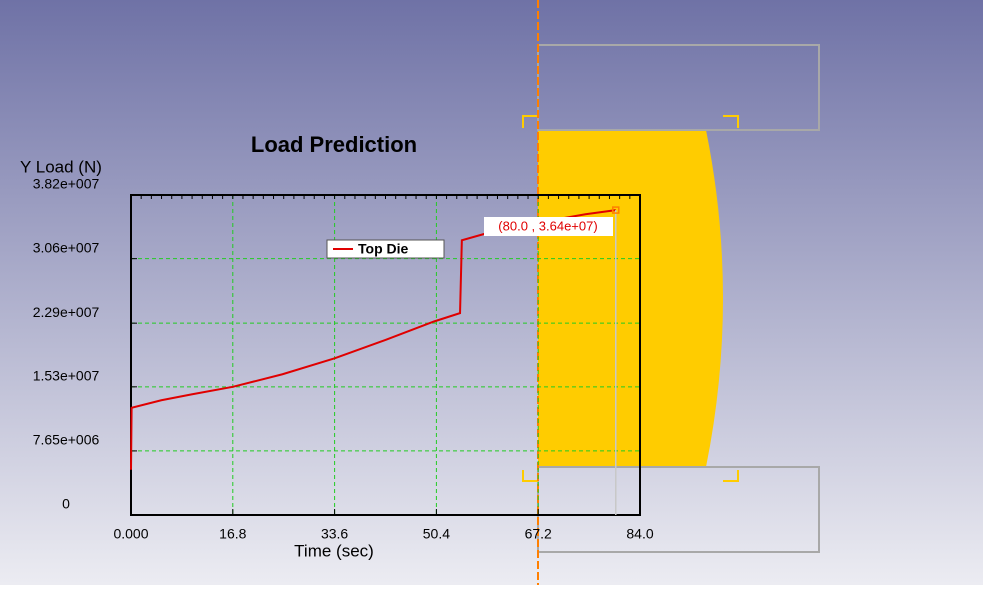  What do you see at coordinates (334, 144) in the screenshot?
I see `chart-title: Load Prediction` at bounding box center [334, 144].